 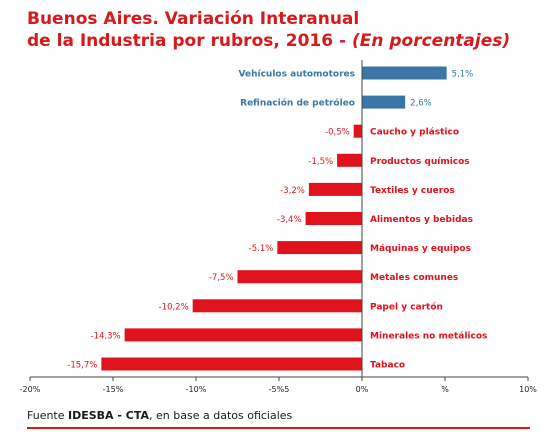 I want to click on data-label: -1,5%, so click(x=320, y=162).